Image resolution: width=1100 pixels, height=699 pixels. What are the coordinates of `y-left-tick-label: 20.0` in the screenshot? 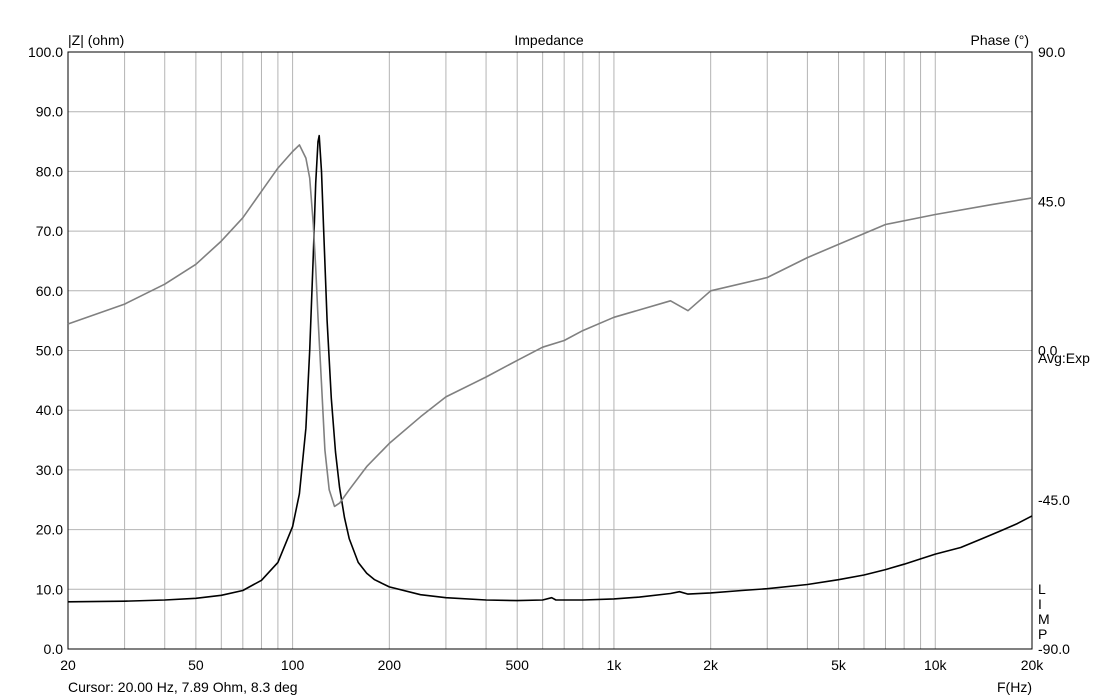 It's located at (49, 530).